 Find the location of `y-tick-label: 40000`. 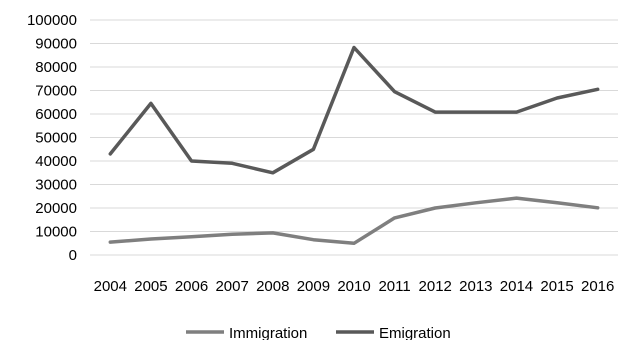

y-tick-label: 40000 is located at coordinates (56, 161).